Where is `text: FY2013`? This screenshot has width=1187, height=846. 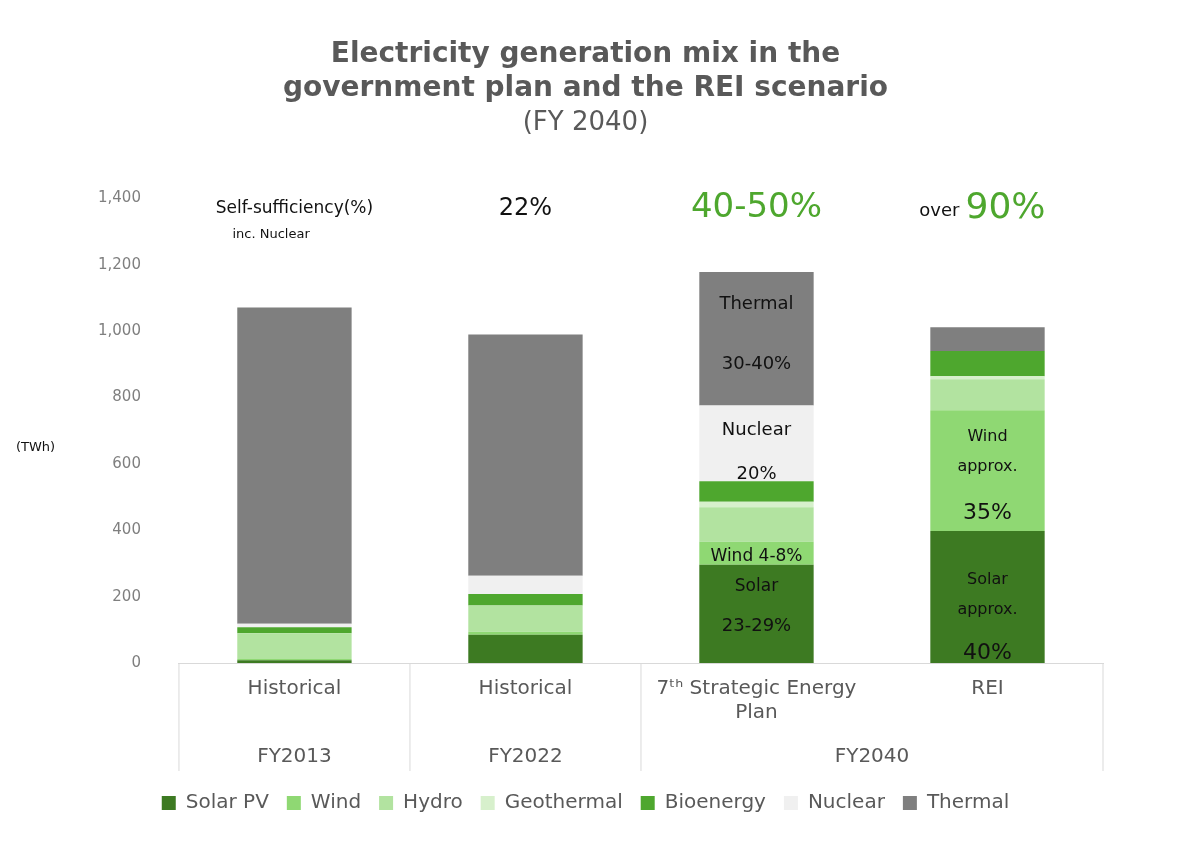
text: FY2013 is located at coordinates (294, 755).